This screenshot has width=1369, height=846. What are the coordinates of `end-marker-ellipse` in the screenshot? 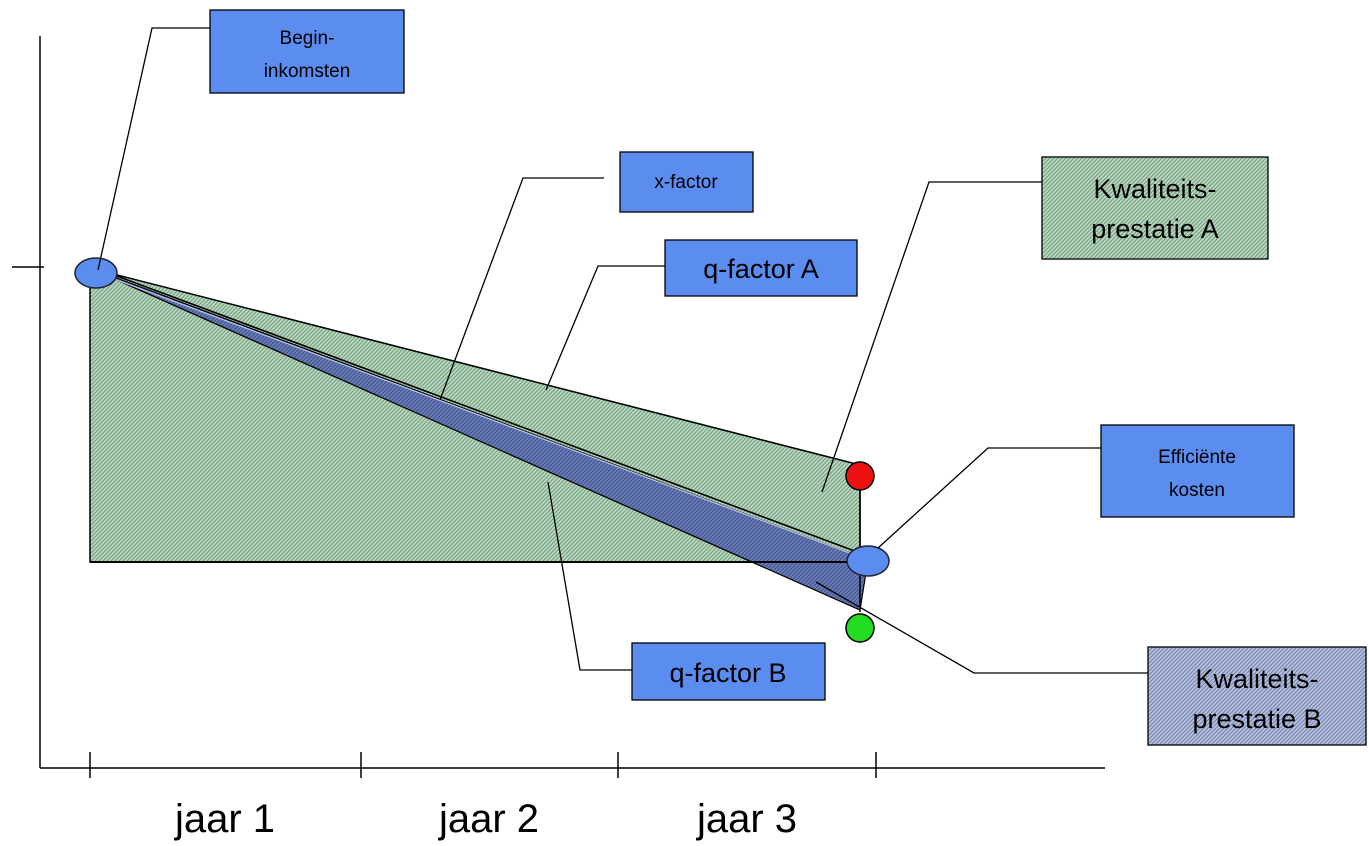 It's located at (868, 561).